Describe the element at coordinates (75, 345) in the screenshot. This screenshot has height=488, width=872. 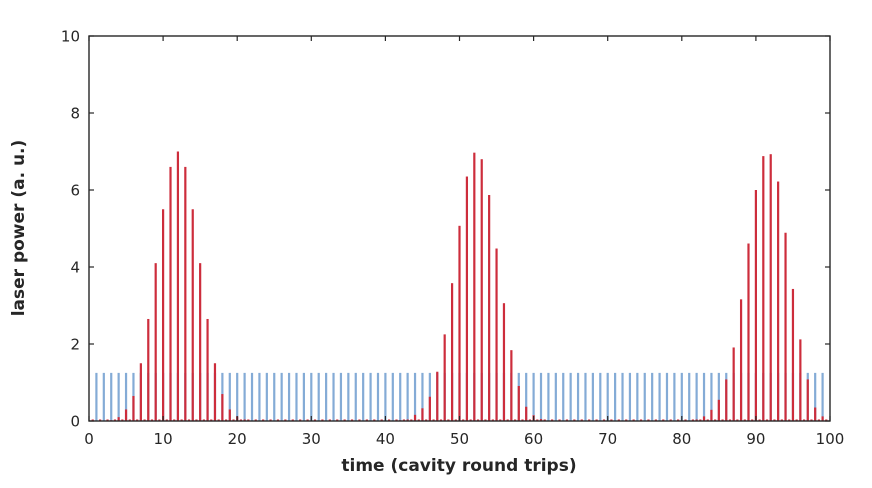
I see `y-tick-label: 2` at that location.